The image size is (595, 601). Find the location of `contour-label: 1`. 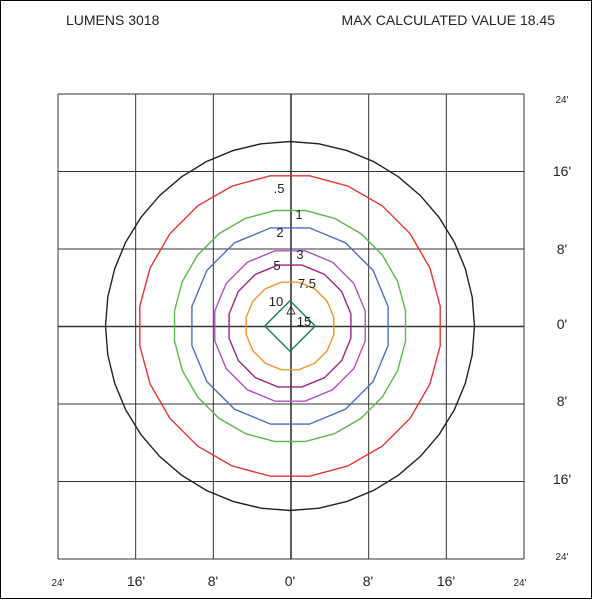

contour-label: 1 is located at coordinates (298, 214).